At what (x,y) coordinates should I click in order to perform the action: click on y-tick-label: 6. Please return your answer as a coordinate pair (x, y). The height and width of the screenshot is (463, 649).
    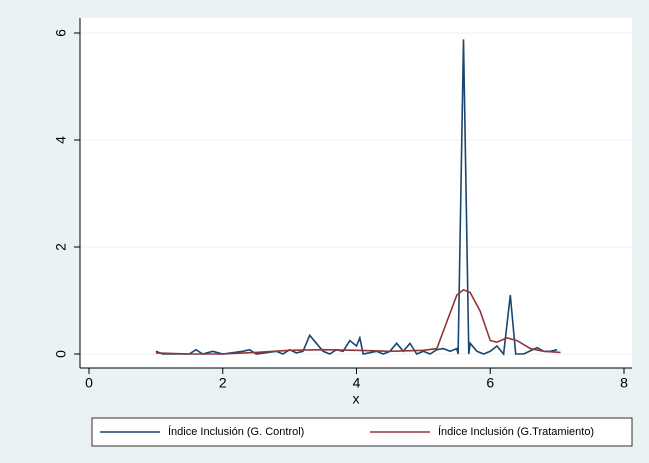
    Looking at the image, I should click on (61, 33).